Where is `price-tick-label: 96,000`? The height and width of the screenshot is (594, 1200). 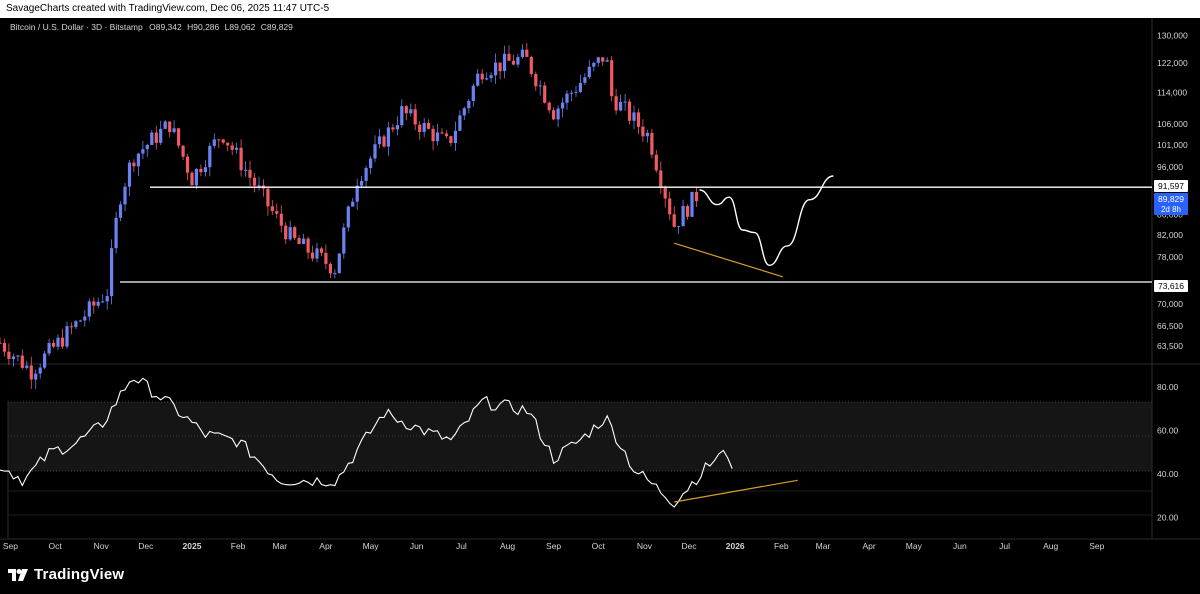
price-tick-label: 96,000 is located at coordinates (1170, 167).